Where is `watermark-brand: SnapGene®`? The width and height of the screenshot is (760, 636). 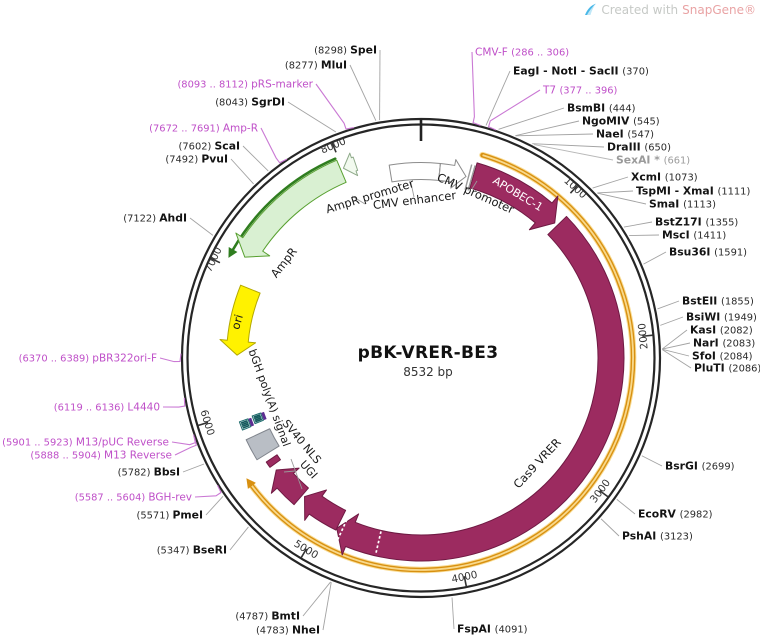 watermark-brand: SnapGene® is located at coordinates (719, 10).